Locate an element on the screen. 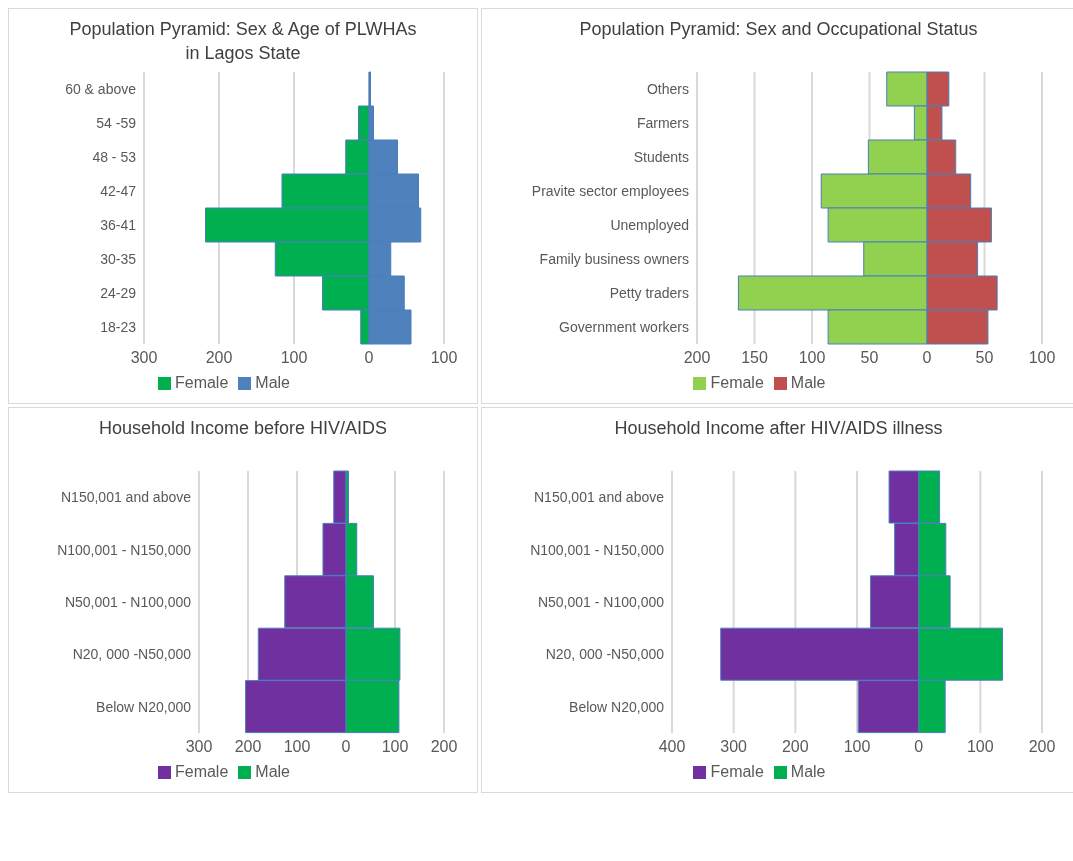  y-tick-label: 48 - 53 is located at coordinates (114, 156).